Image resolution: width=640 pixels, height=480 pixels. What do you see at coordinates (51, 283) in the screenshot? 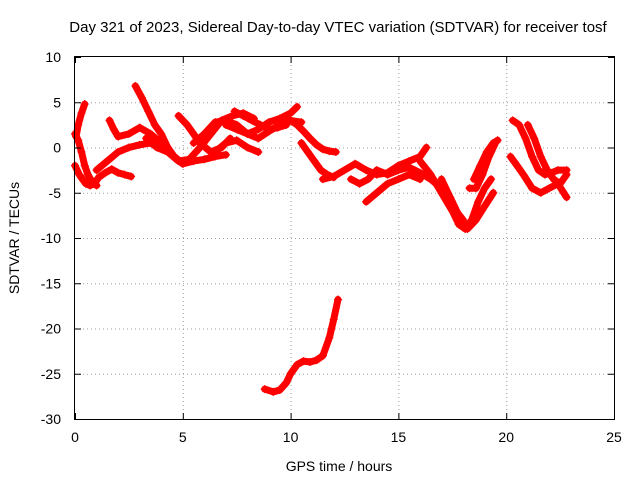
I see `y-tick-label: -15` at bounding box center [51, 283].